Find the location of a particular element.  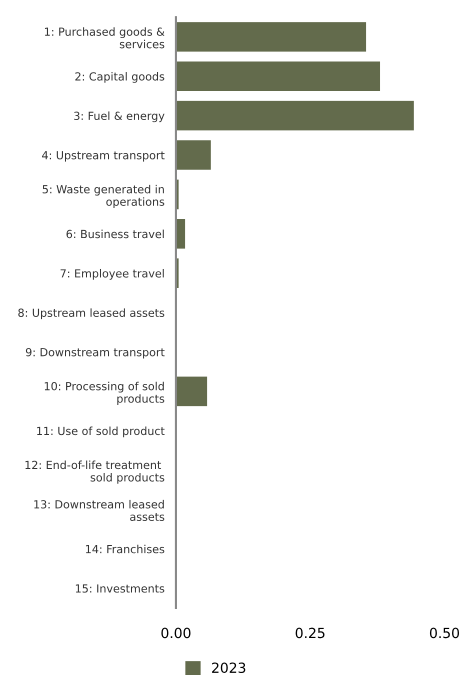

y-tick-label: 13: Downstream leased assets is located at coordinates (99, 510).